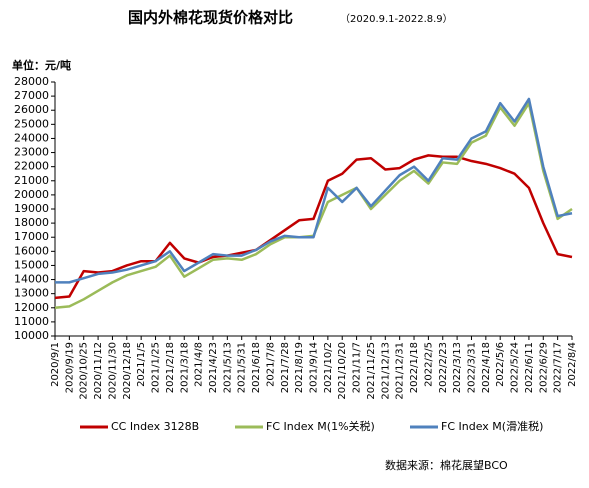  Describe the element at coordinates (31, 335) in the screenshot. I see `y-tick-label: 10000` at that location.